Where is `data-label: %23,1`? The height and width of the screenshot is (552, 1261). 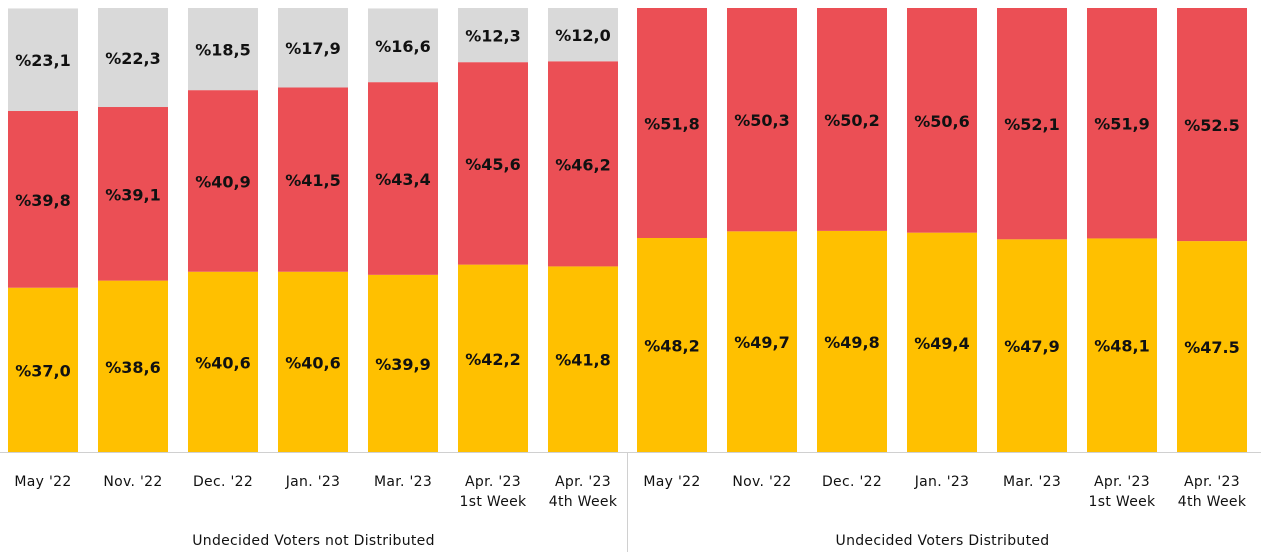
data-label: %23,1 is located at coordinates (43, 60).